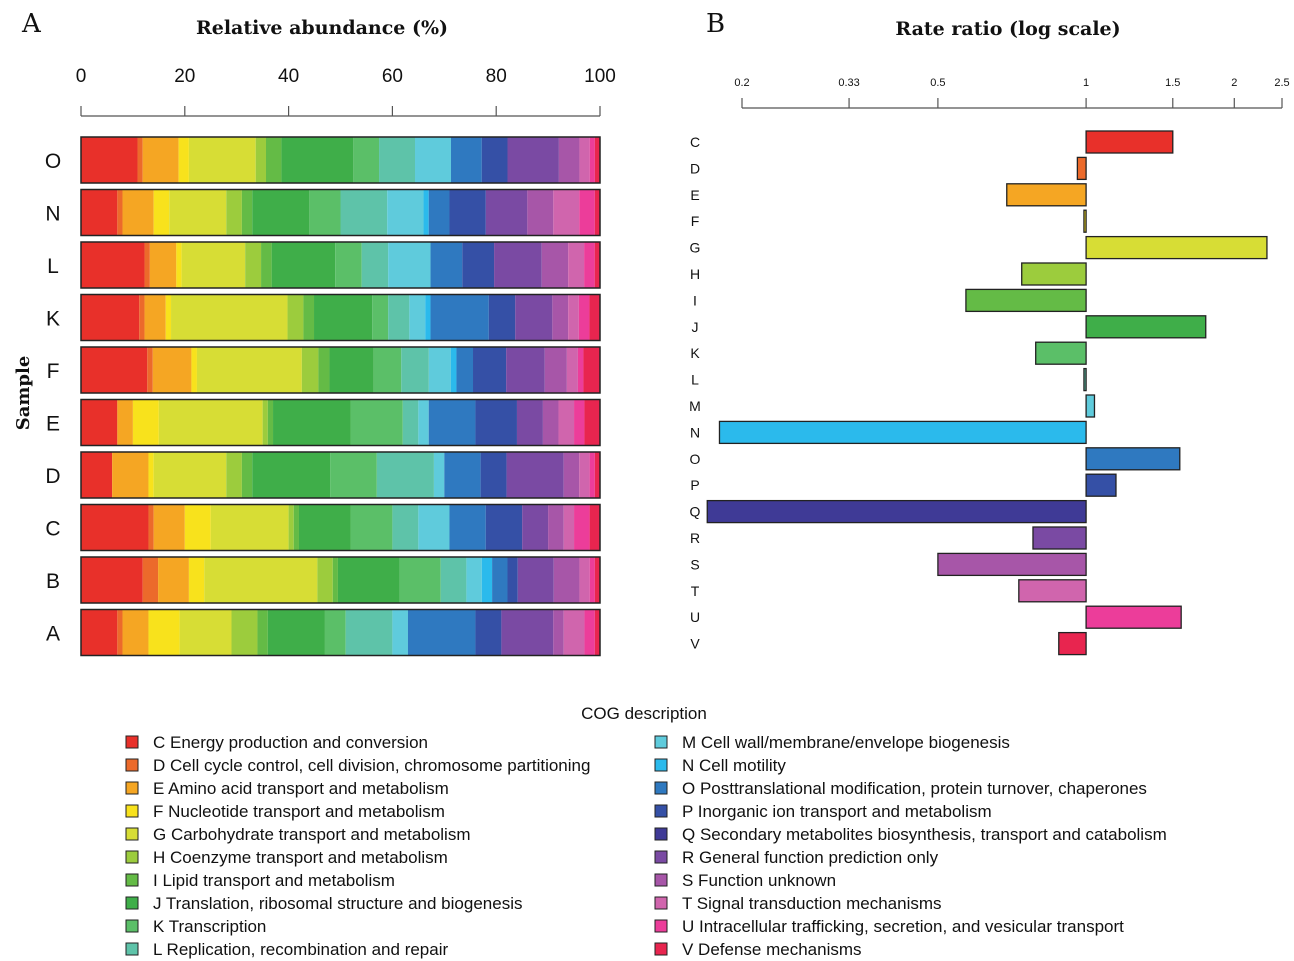 Image resolution: width=1294 pixels, height=961 pixels. I want to click on panel-b-row-label: L, so click(695, 380).